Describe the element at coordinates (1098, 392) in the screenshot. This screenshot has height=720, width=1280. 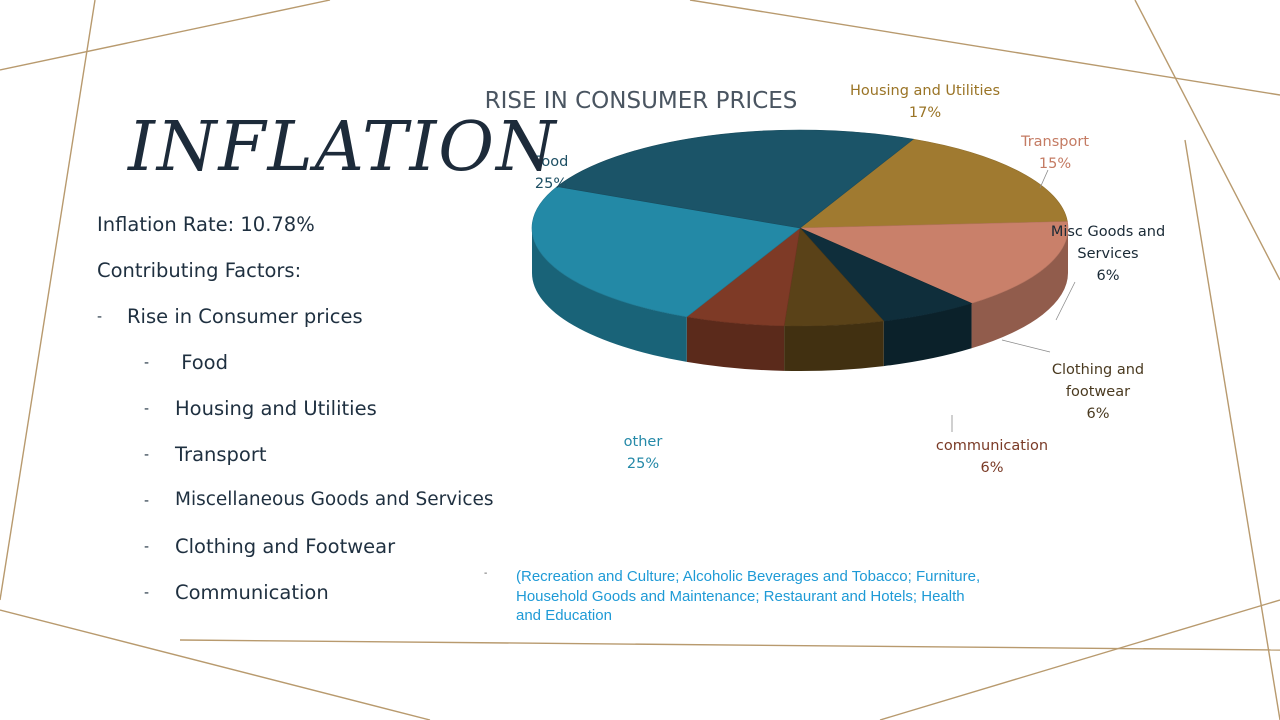
I see `slice-label: Clothing and footwear 6%` at that location.